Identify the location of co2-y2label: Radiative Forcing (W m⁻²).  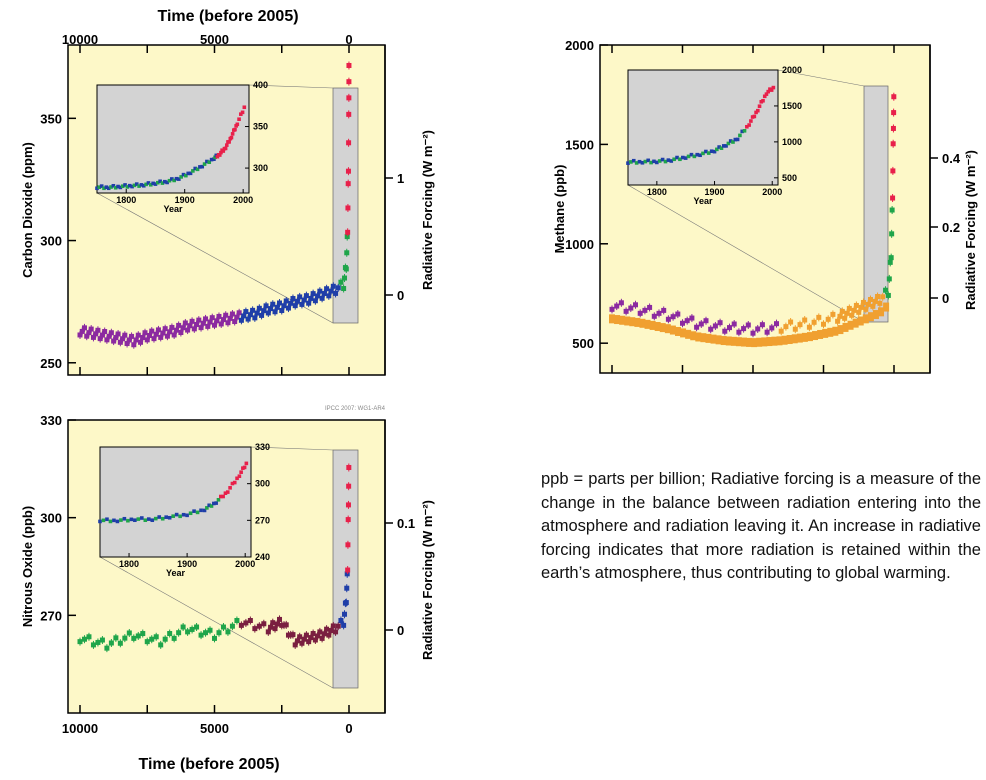
(427, 210).